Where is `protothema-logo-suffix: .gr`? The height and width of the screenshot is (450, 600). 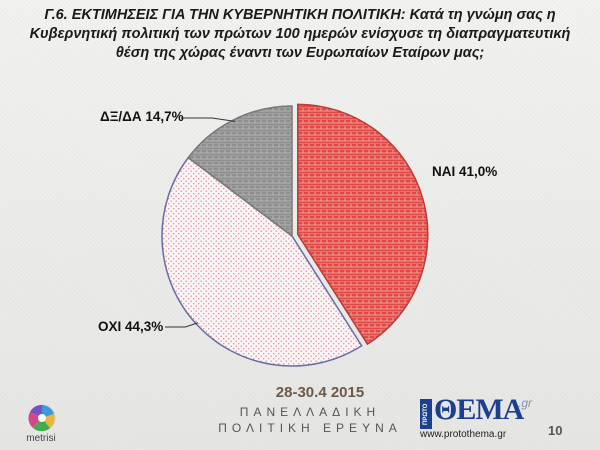
protothema-logo-suffix: .gr is located at coordinates (525, 403).